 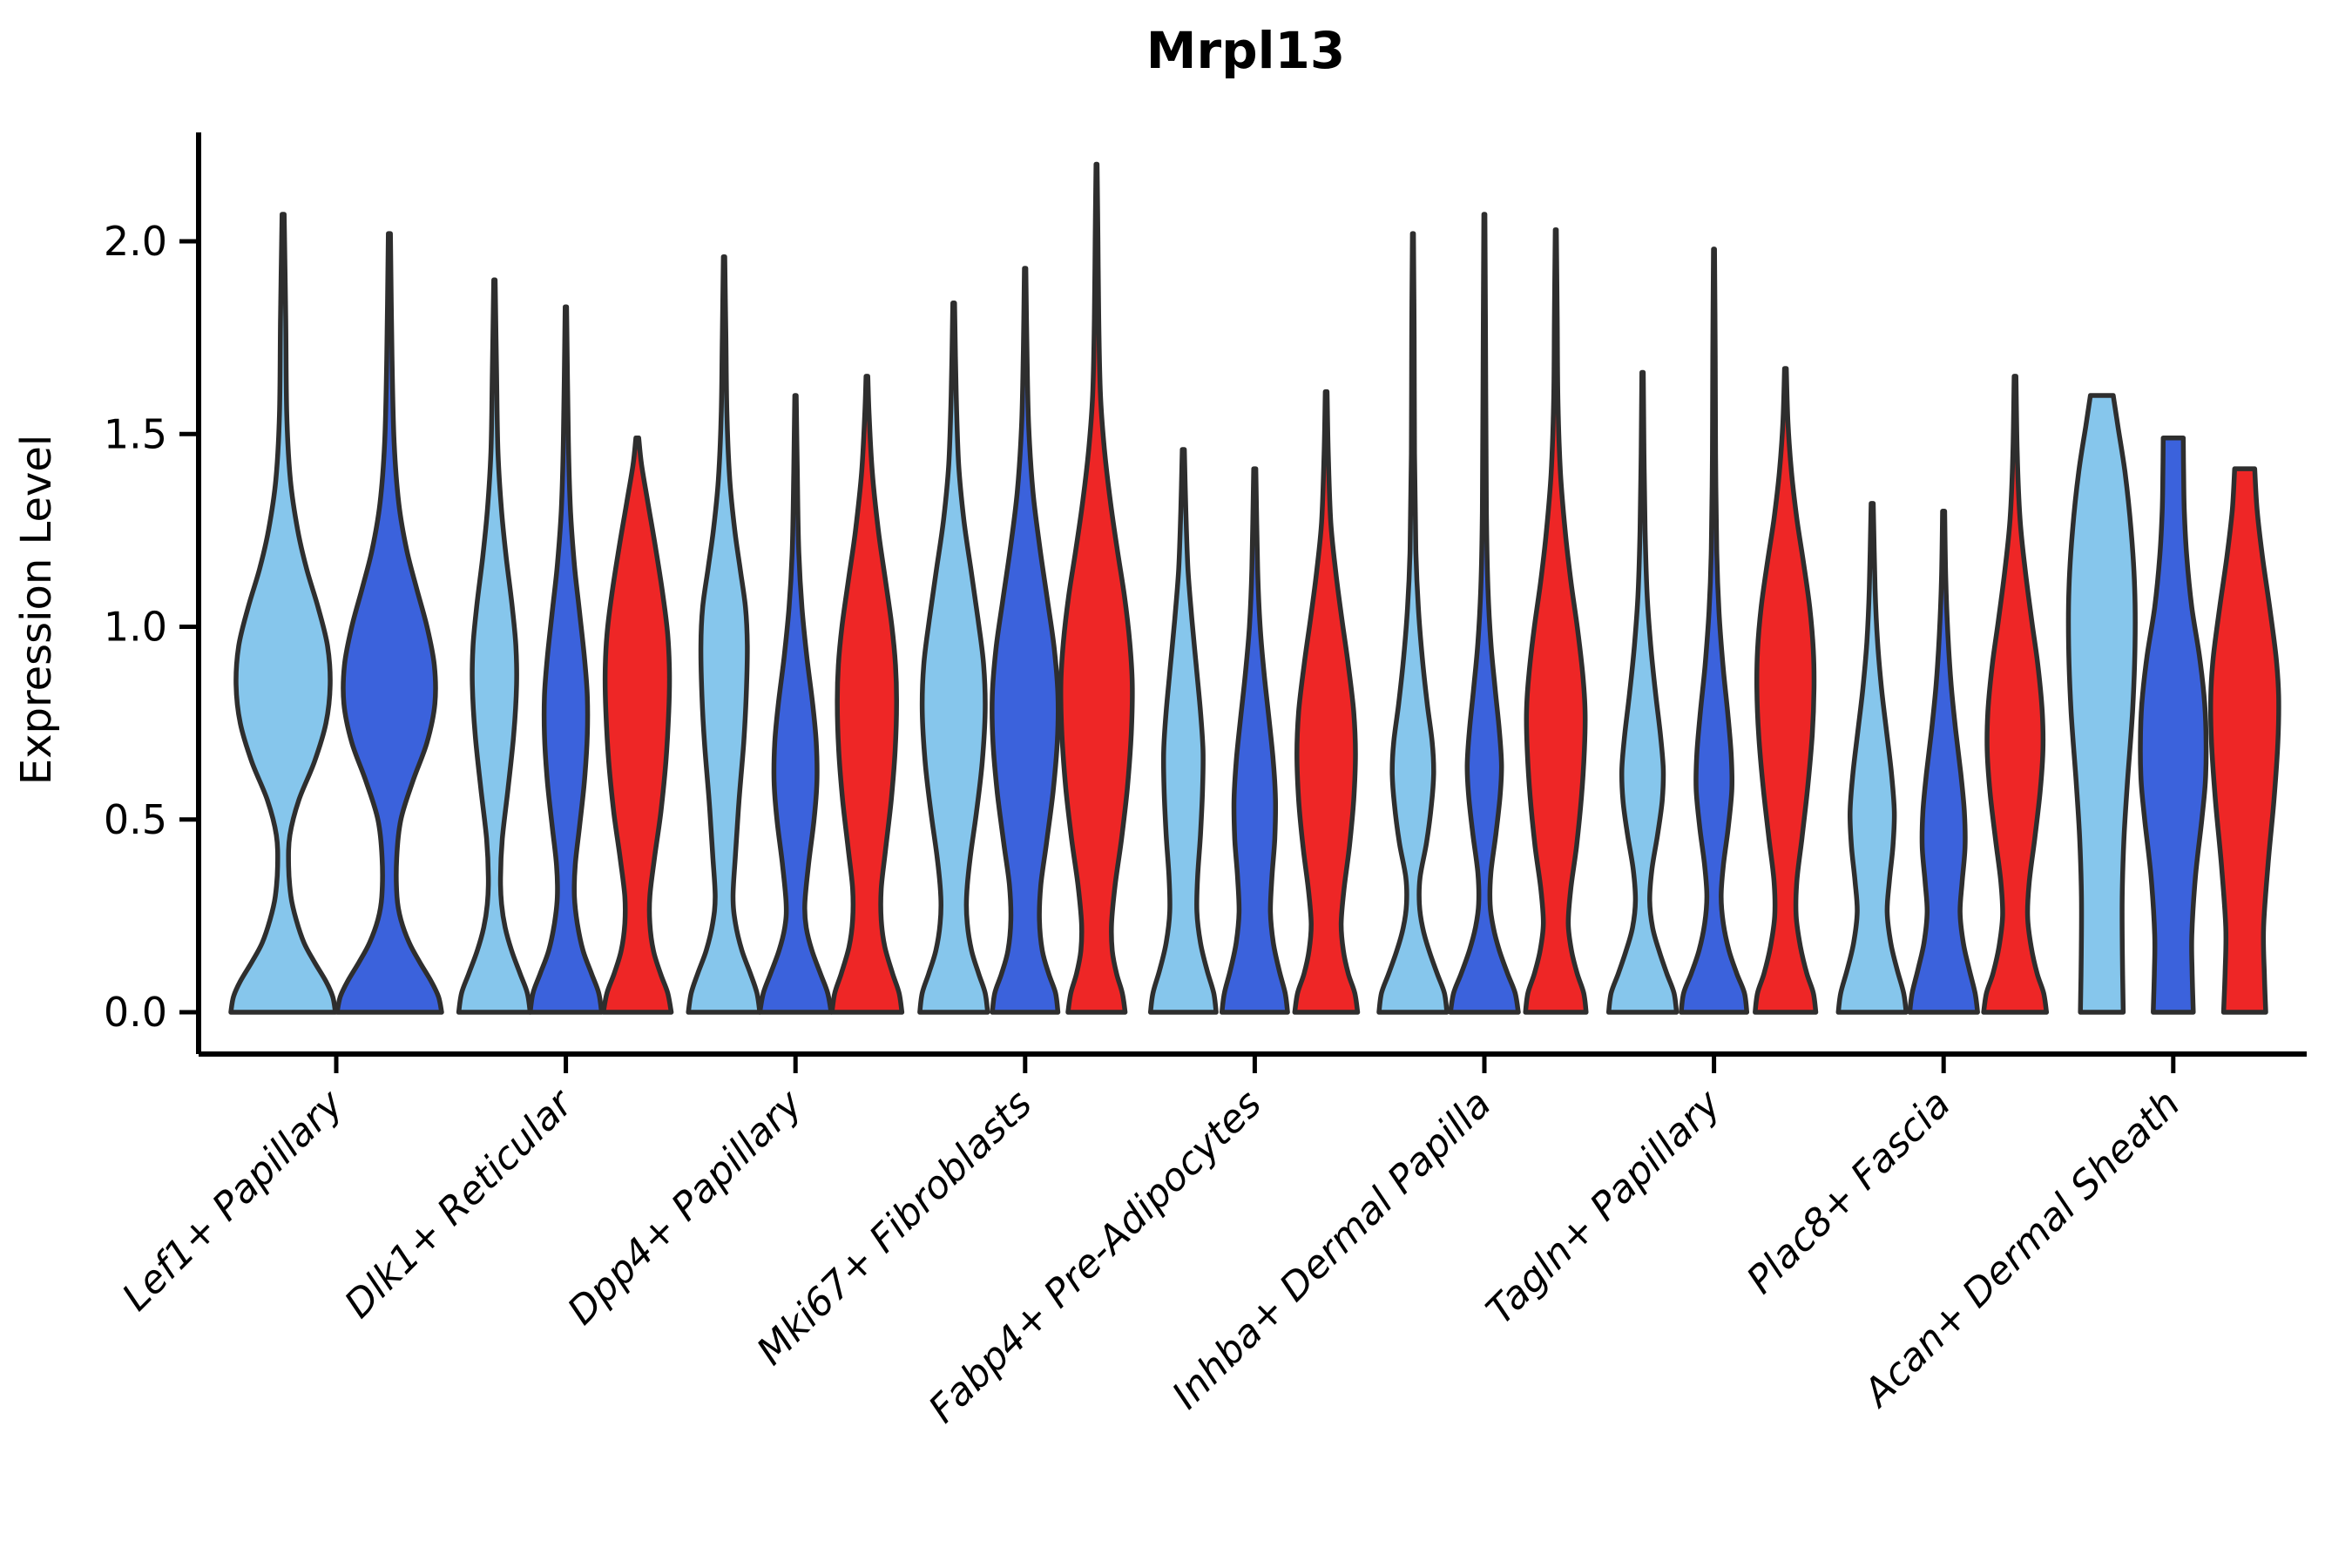 I want to click on violin-dpp4-papillary-light-blue: Dpp4+ Papillary (max 1.96), so click(x=724, y=634).